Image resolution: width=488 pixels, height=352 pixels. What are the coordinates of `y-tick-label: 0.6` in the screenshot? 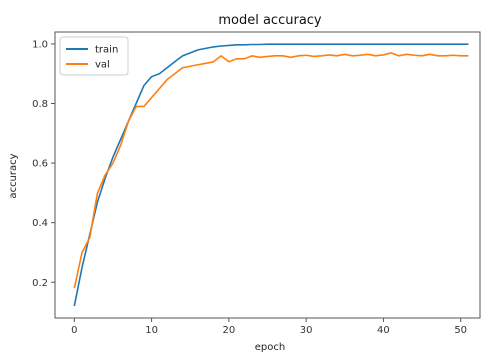 It's located at (40, 164).